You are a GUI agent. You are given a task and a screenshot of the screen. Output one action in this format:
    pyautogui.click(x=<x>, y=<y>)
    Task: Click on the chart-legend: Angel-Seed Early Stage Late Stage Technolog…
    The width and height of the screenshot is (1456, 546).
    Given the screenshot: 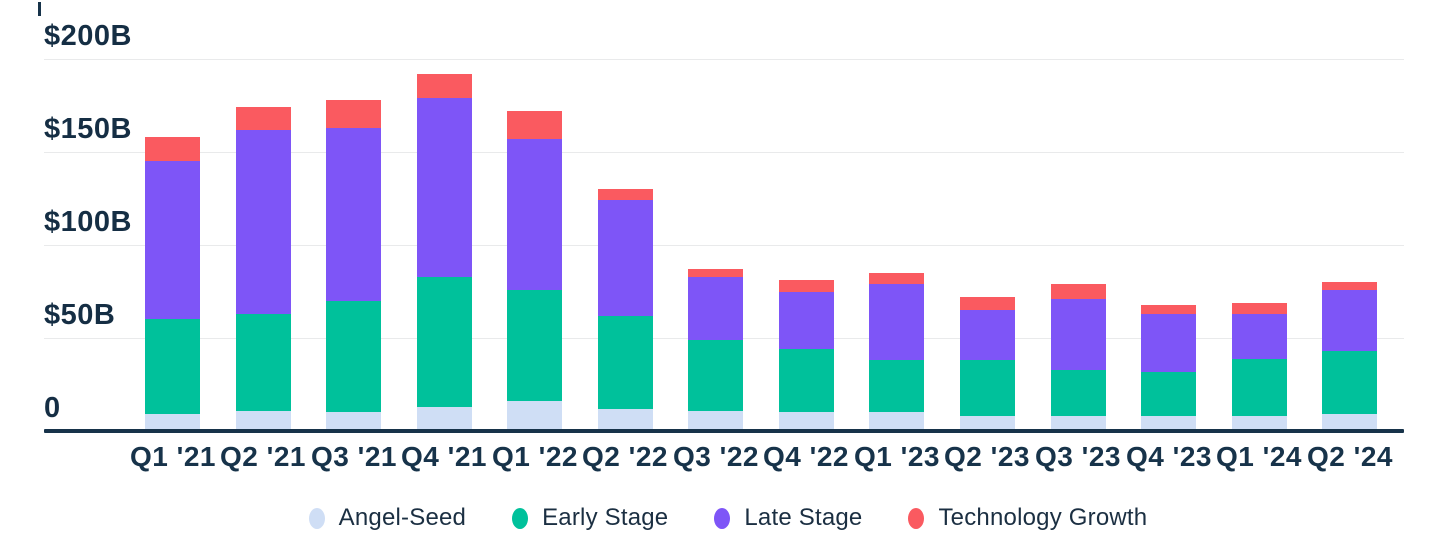 What is the action you would take?
    pyautogui.click(x=728, y=518)
    